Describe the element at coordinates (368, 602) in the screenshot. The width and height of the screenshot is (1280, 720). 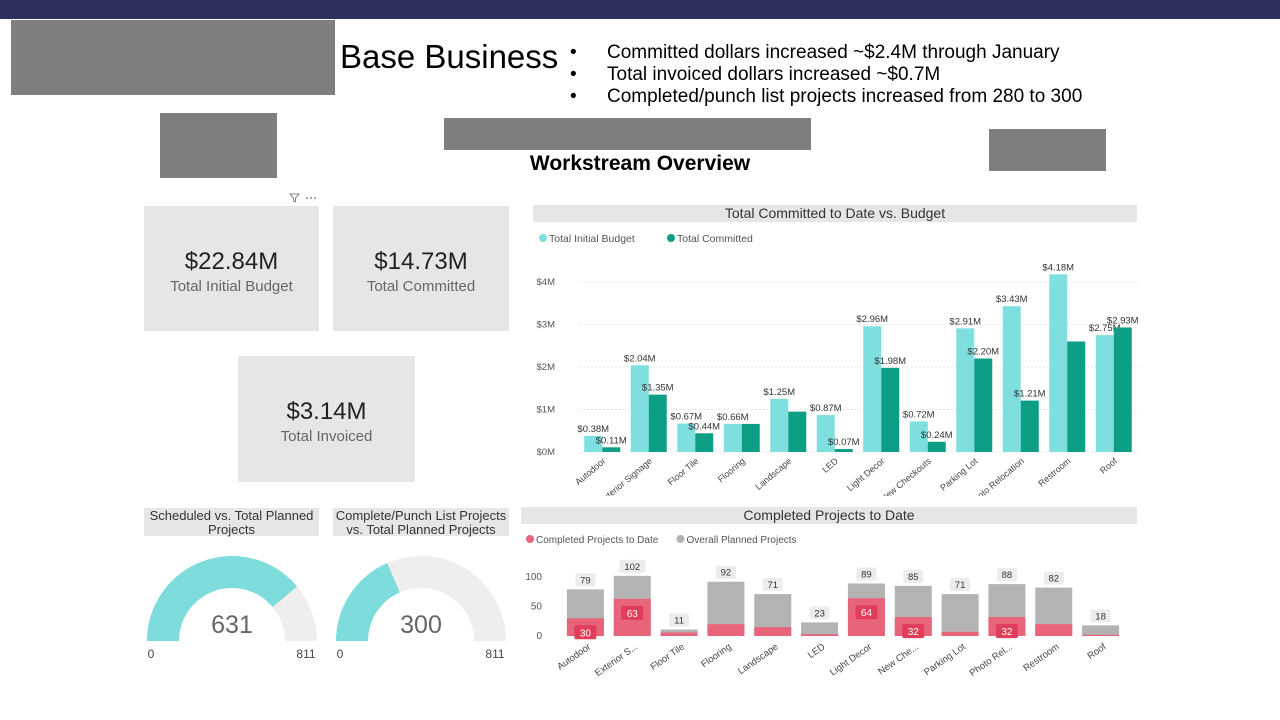
I see `gauge-fill` at that location.